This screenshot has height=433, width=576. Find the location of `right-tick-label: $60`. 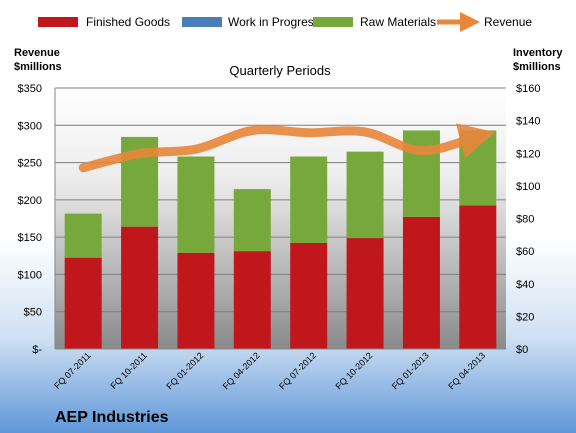

right-tick-label: $60 is located at coordinates (525, 252).